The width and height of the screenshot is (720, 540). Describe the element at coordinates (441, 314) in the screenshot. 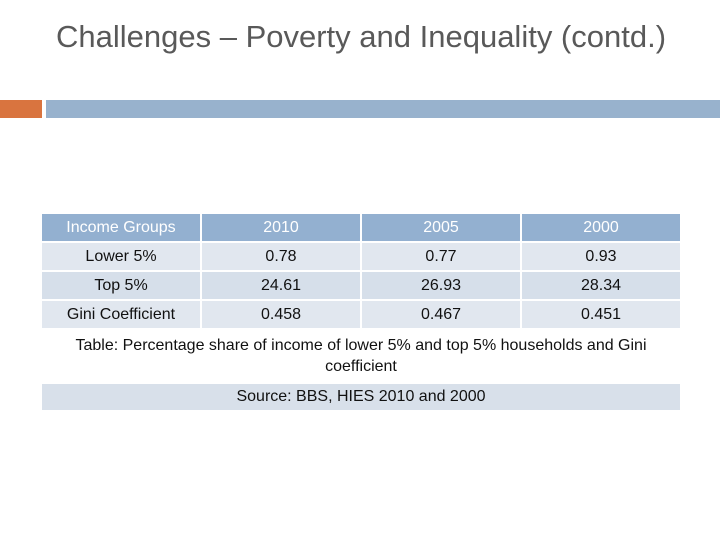

I see `table-cell: 0.467` at that location.